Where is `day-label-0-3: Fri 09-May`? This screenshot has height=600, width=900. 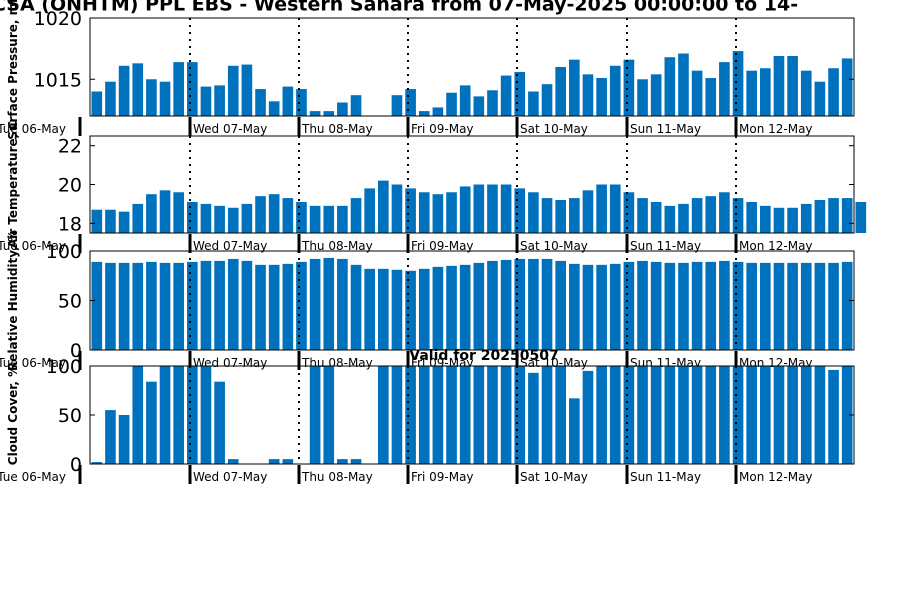 day-label-0-3: Fri 09-May is located at coordinates (442, 129).